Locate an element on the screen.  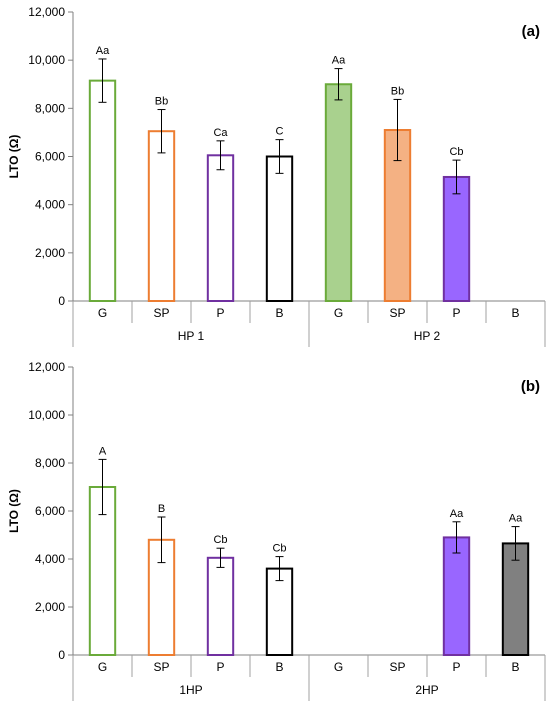
data-label: B is located at coordinates (161, 509).